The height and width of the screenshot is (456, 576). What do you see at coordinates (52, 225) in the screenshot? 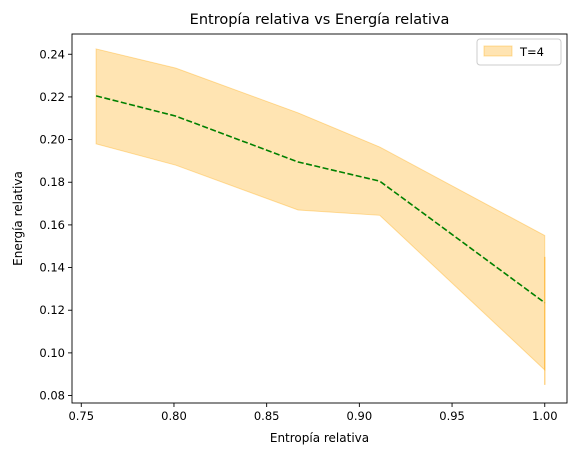
I see `y-tick-label: 0.16` at bounding box center [52, 225].